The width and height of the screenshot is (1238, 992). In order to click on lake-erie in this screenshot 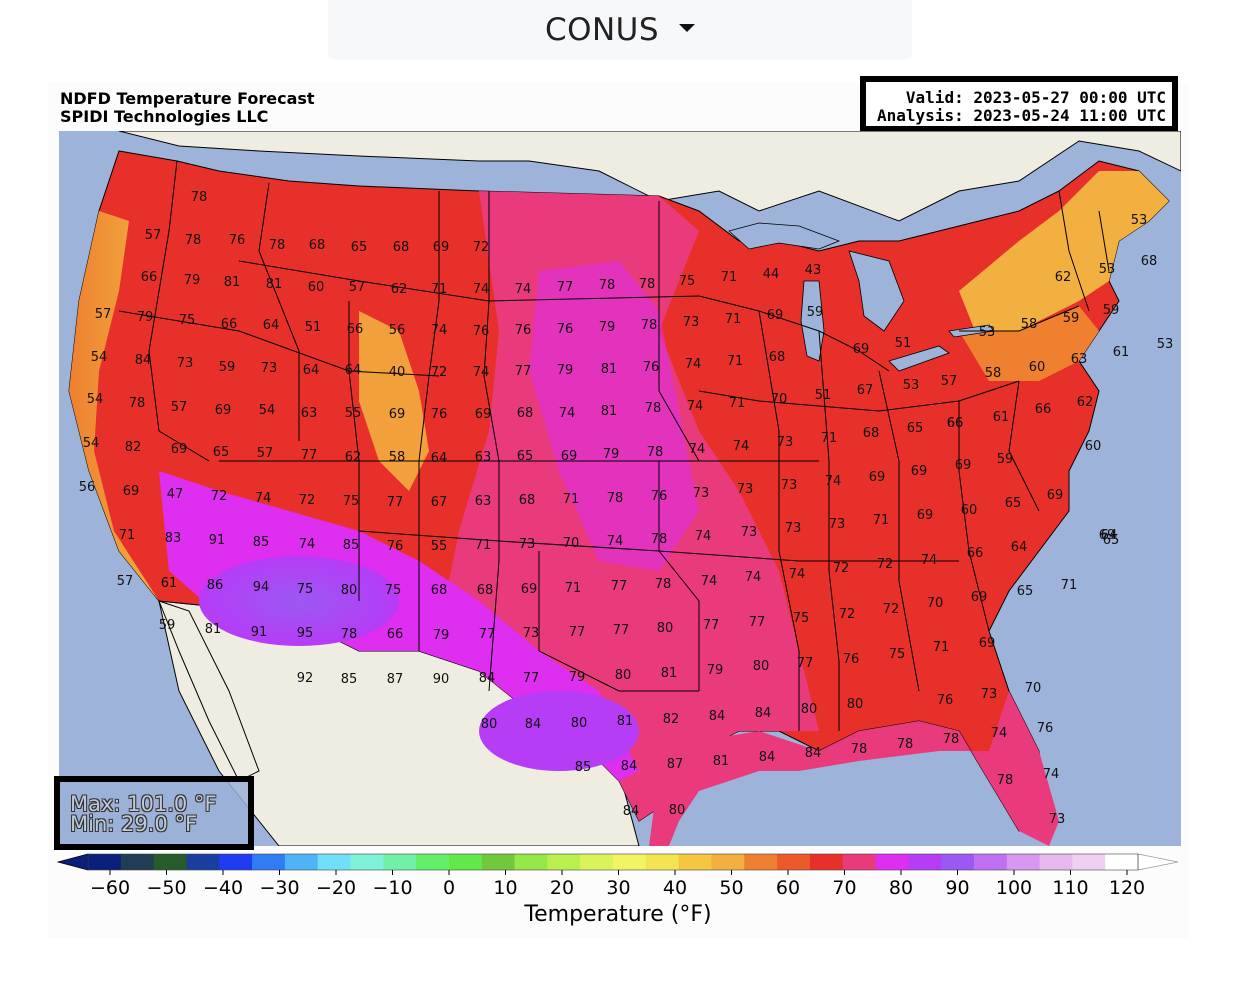, I will do `click(919, 358)`.